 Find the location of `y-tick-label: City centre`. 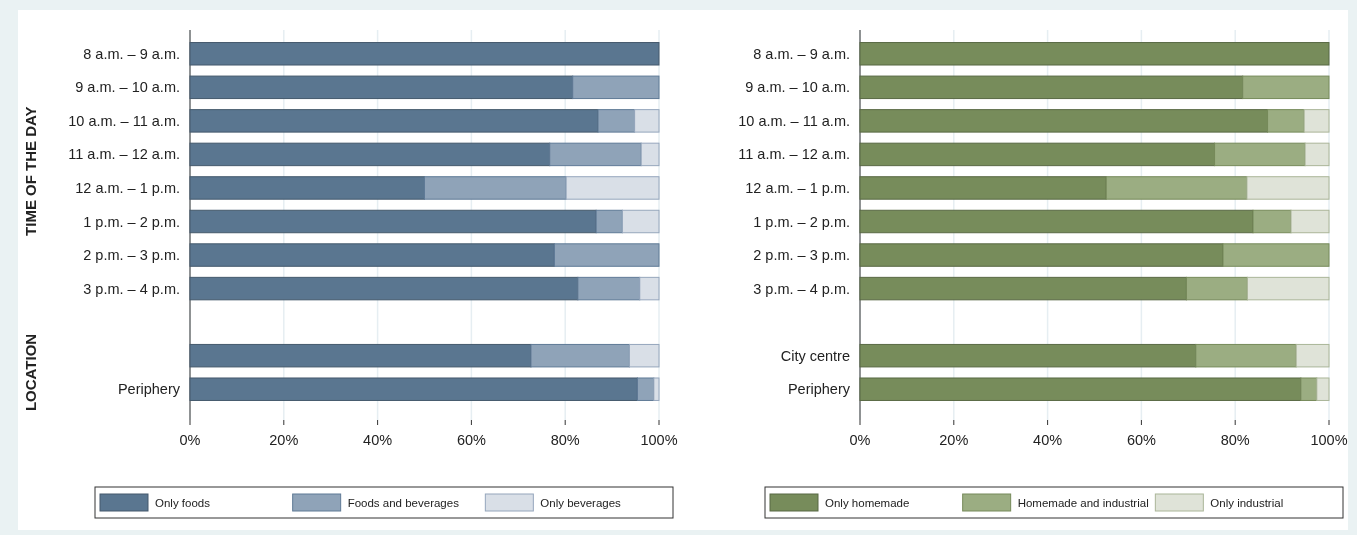

y-tick-label: City centre is located at coordinates (815, 355).